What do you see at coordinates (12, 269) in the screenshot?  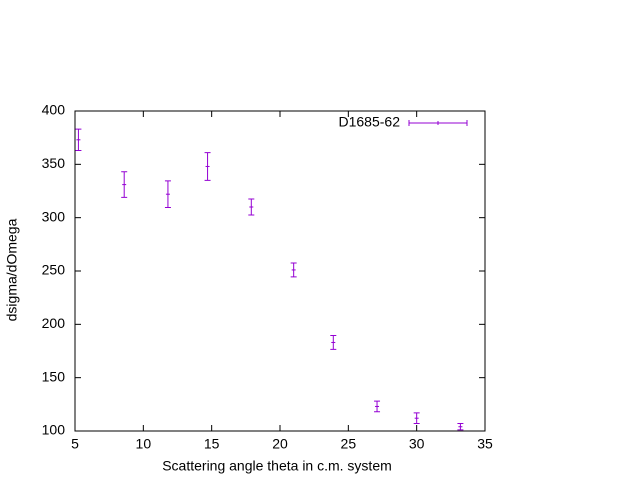 I see `y-axis-label: dsigma/dOmega` at bounding box center [12, 269].